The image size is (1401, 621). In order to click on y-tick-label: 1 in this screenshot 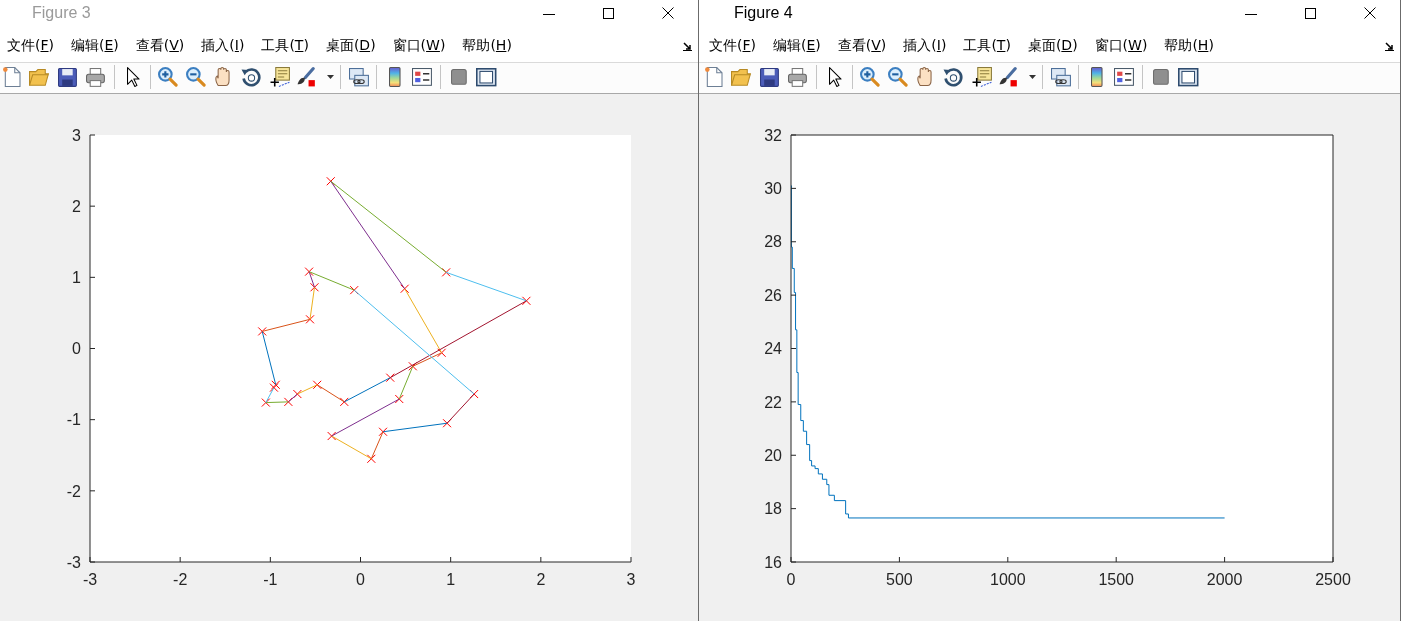, I will do `click(77, 278)`.